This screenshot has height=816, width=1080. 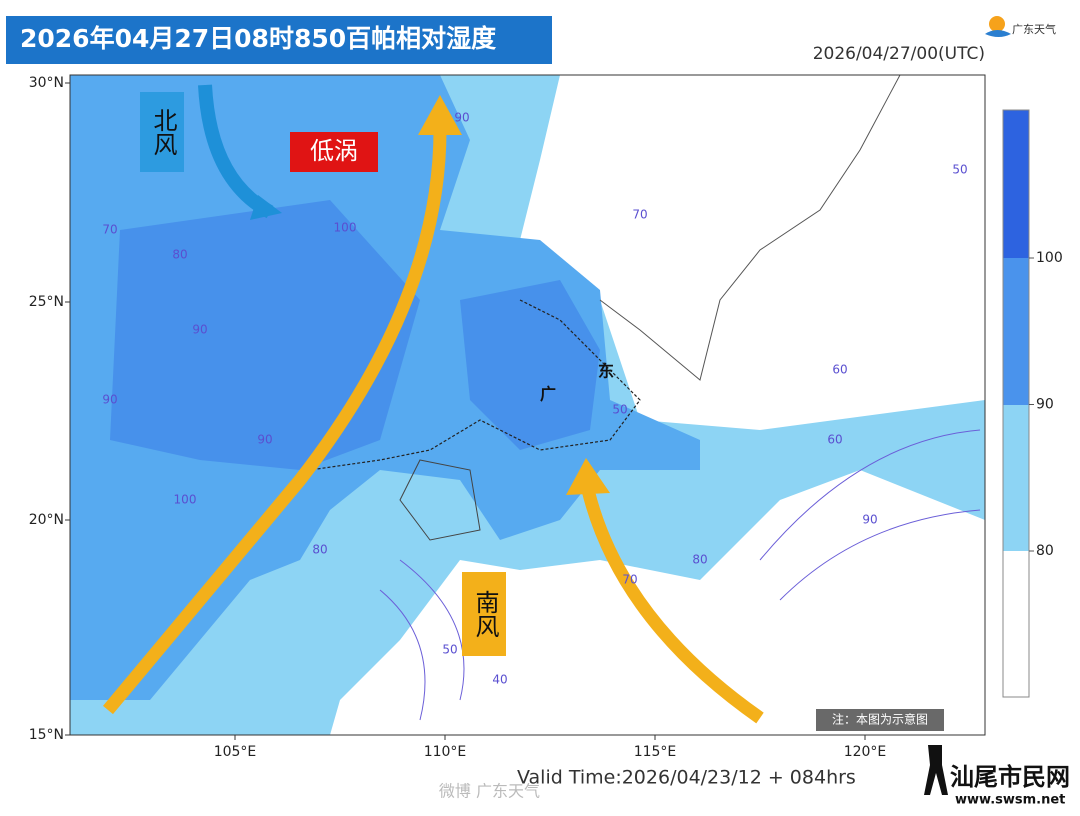 I want to click on lon-label: 120°E, so click(x=865, y=752).